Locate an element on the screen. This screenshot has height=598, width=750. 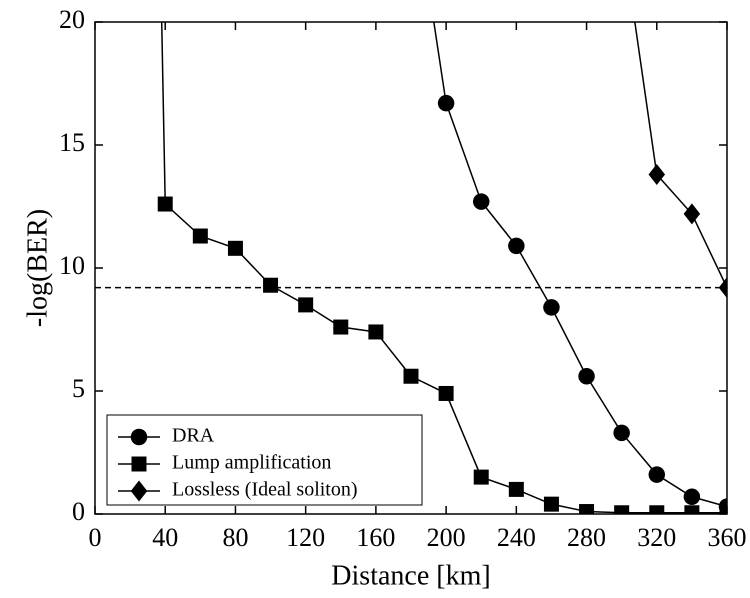
legend-box is located at coordinates (264, 460).